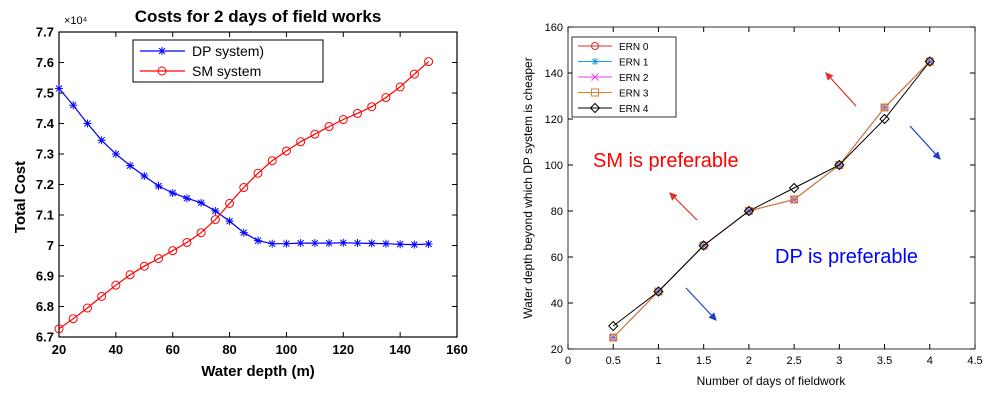  What do you see at coordinates (666, 161) in the screenshot?
I see `annotation-sm-preferable: SM is preferable` at bounding box center [666, 161].